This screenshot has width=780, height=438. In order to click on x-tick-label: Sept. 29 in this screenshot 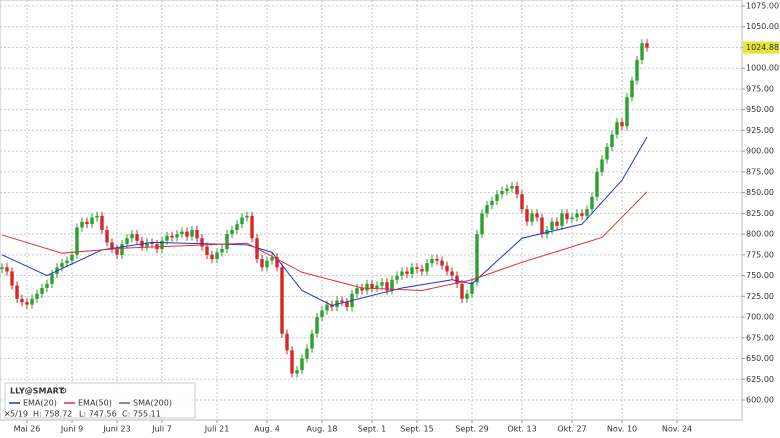, I will do `click(471, 429)`.